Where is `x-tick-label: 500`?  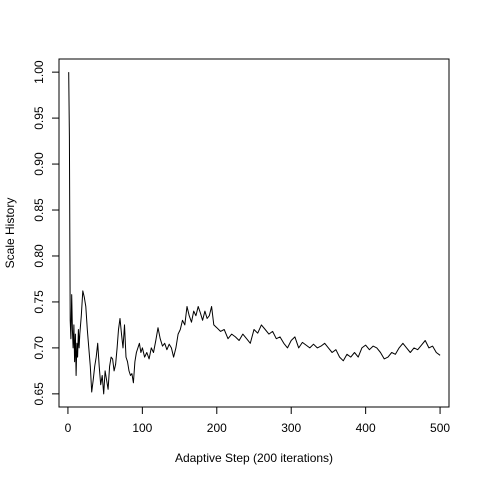
x-tick-label: 500 is located at coordinates (440, 428).